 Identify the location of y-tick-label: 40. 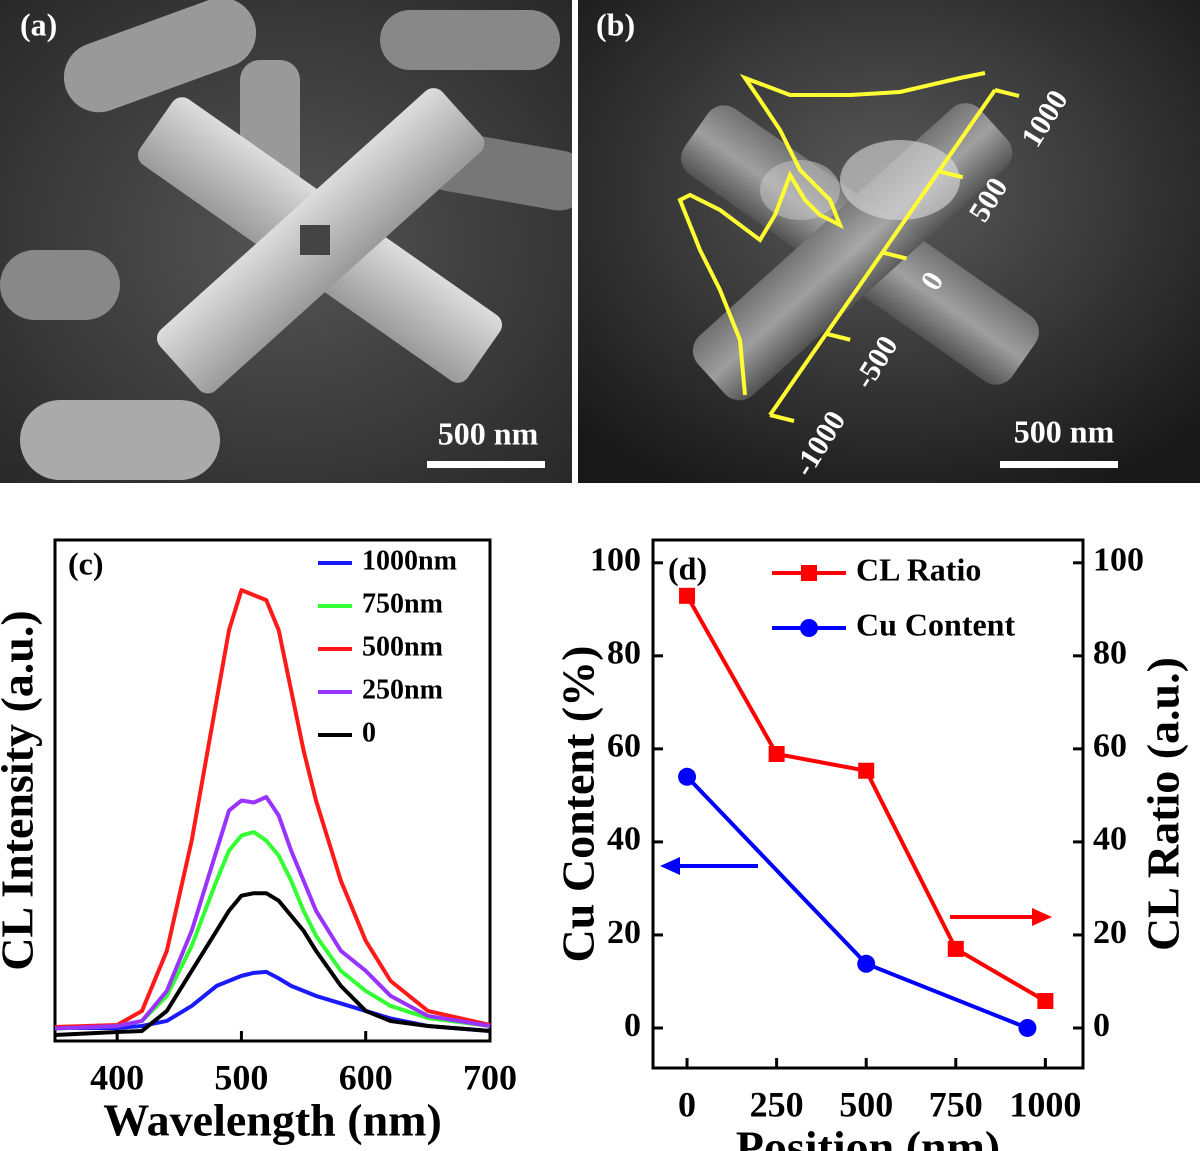
(624, 839).